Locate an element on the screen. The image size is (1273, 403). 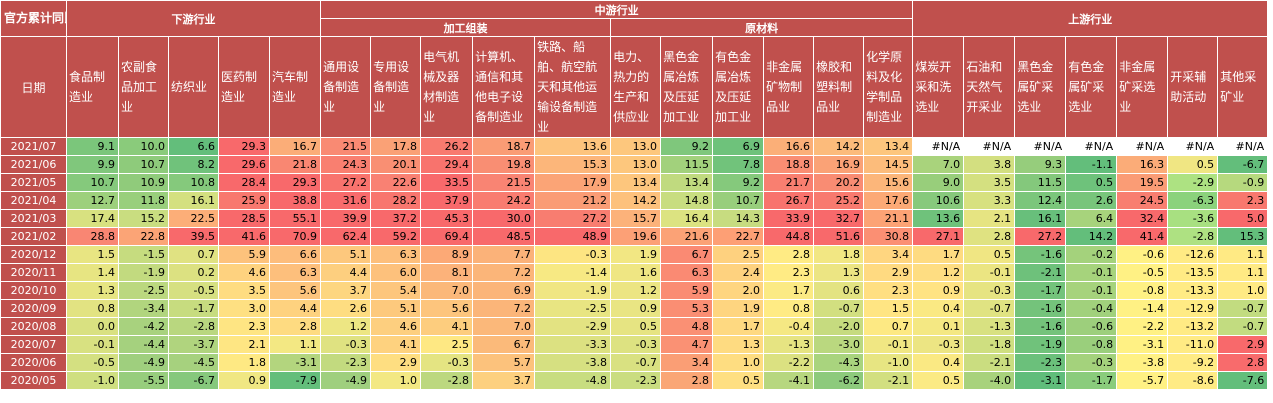
data-cell: 2.3 is located at coordinates (1243, 200).